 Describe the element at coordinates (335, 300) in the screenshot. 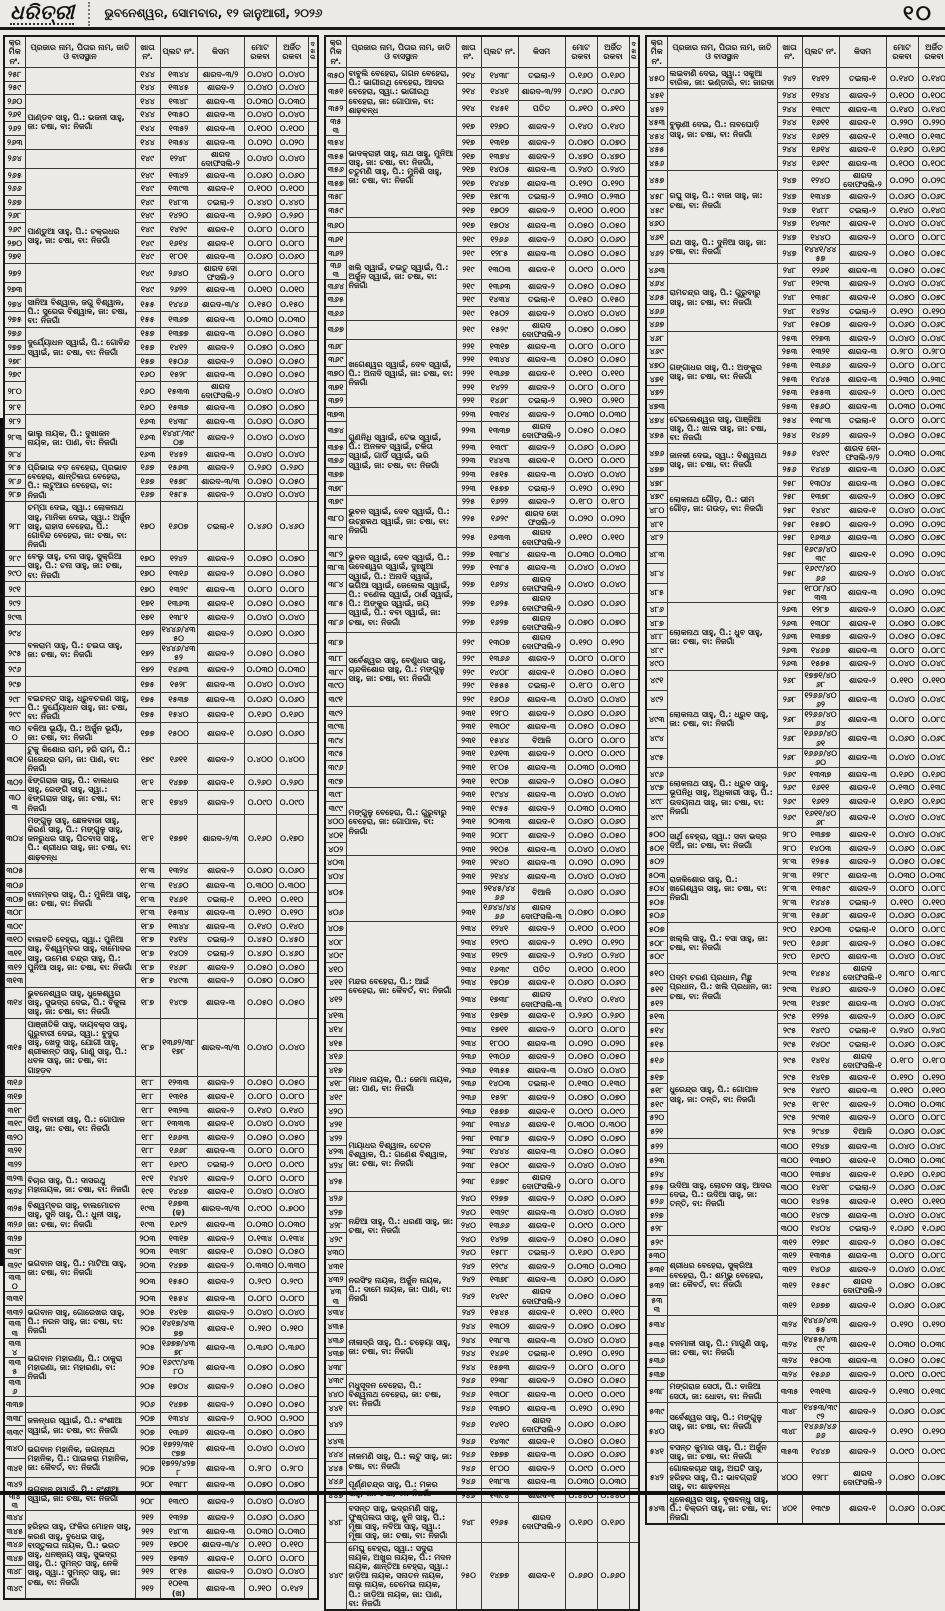

I see `serial-no-cell: ୩୬୫` at that location.